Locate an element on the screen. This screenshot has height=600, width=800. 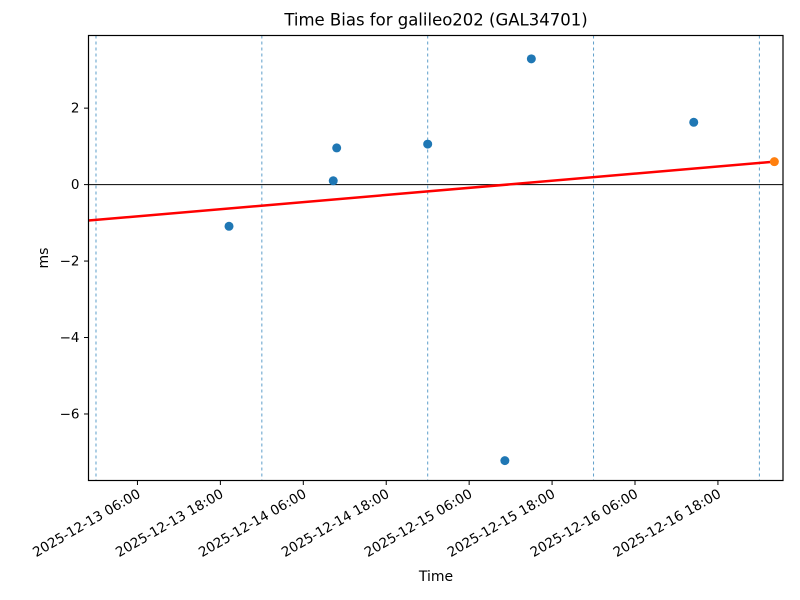
y-axis-label: ms is located at coordinates (44, 258).